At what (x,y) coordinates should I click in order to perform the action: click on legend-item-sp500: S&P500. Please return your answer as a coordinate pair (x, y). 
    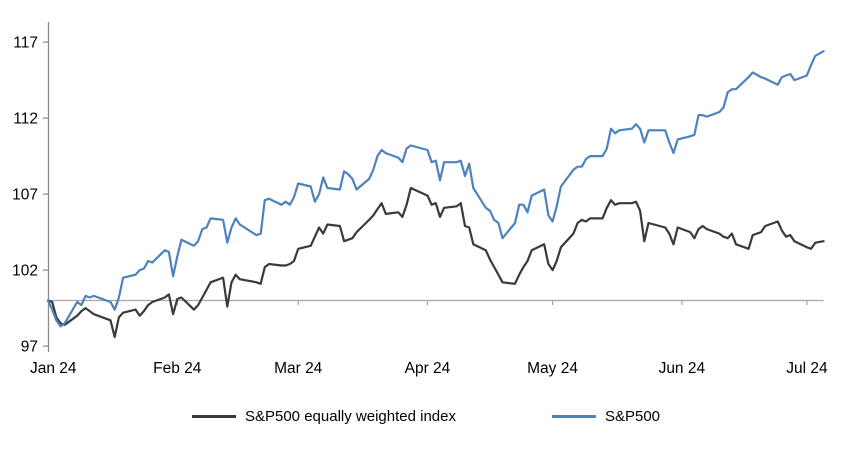
    Looking at the image, I should click on (606, 416).